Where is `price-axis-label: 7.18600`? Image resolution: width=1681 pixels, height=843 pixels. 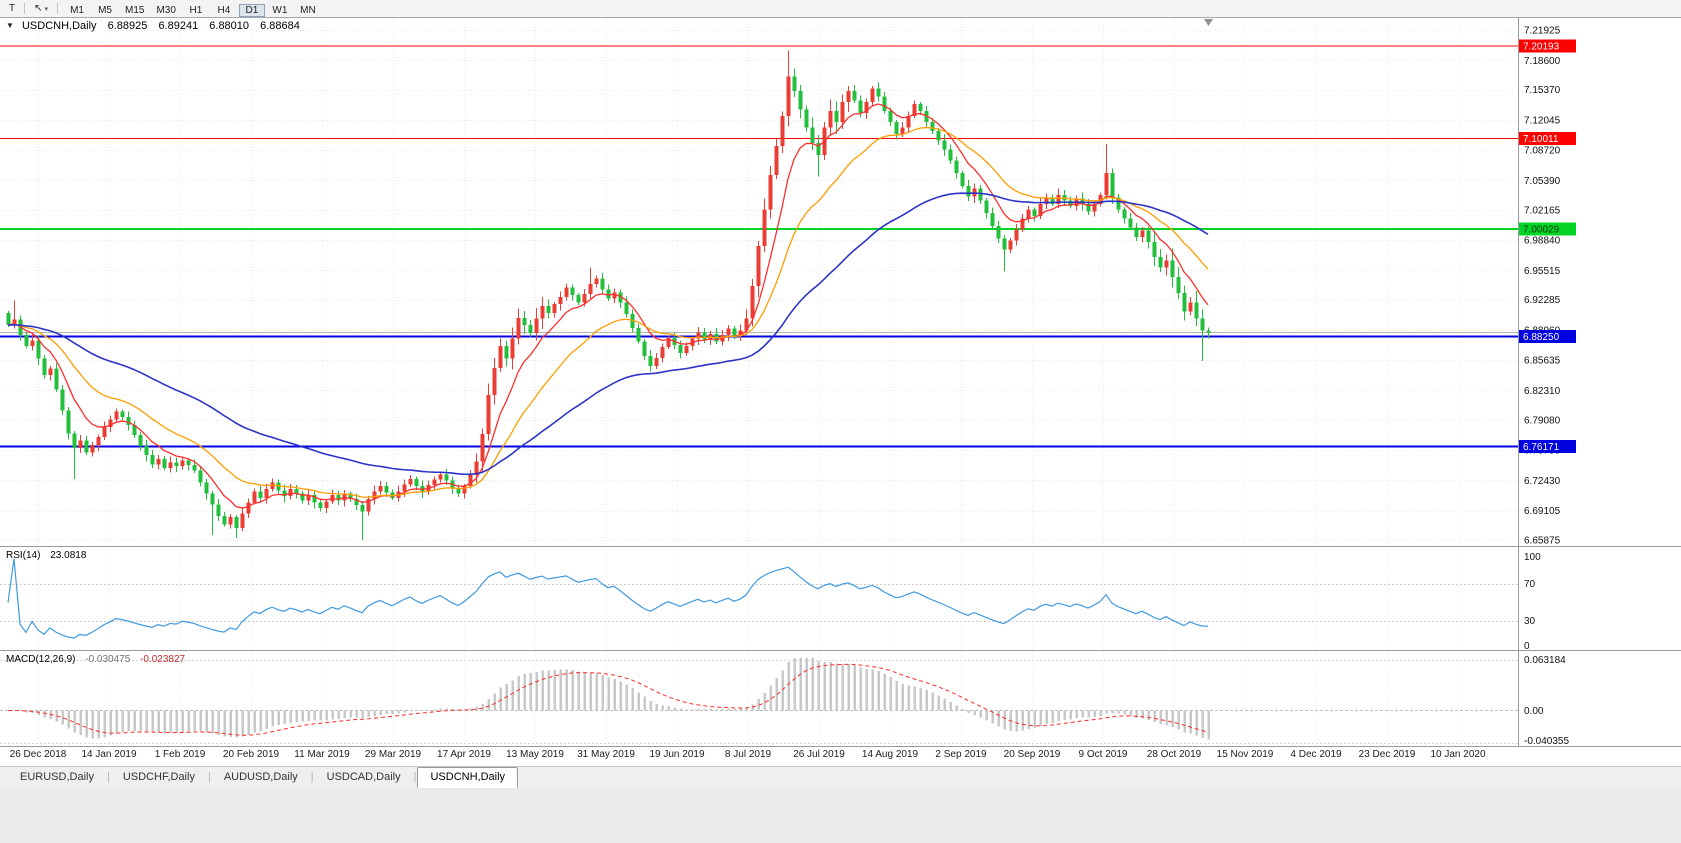
price-axis-label: 7.18600 is located at coordinates (1542, 61).